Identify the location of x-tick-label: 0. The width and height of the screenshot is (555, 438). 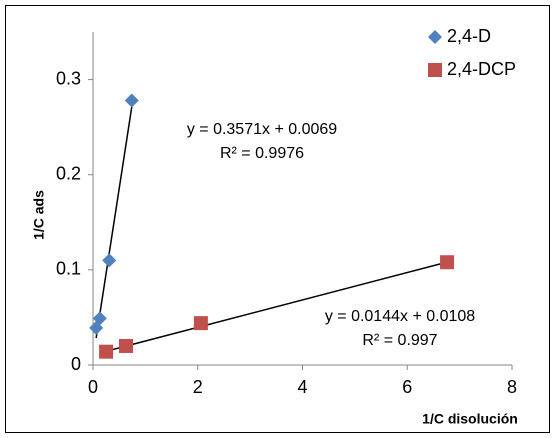
(93, 387).